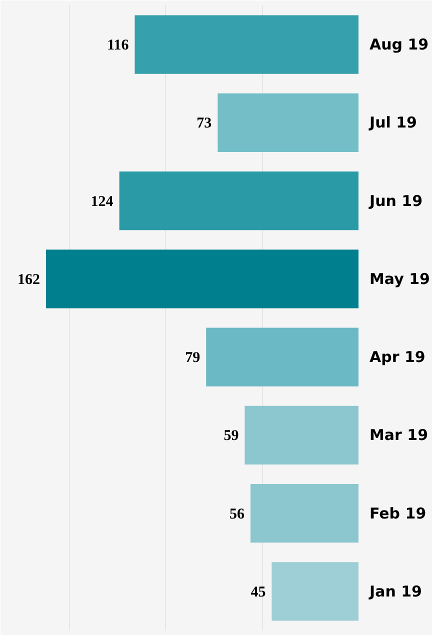 This screenshot has width=432, height=635. Describe the element at coordinates (399, 45) in the screenshot. I see `y-tick-label: Aug 19` at that location.